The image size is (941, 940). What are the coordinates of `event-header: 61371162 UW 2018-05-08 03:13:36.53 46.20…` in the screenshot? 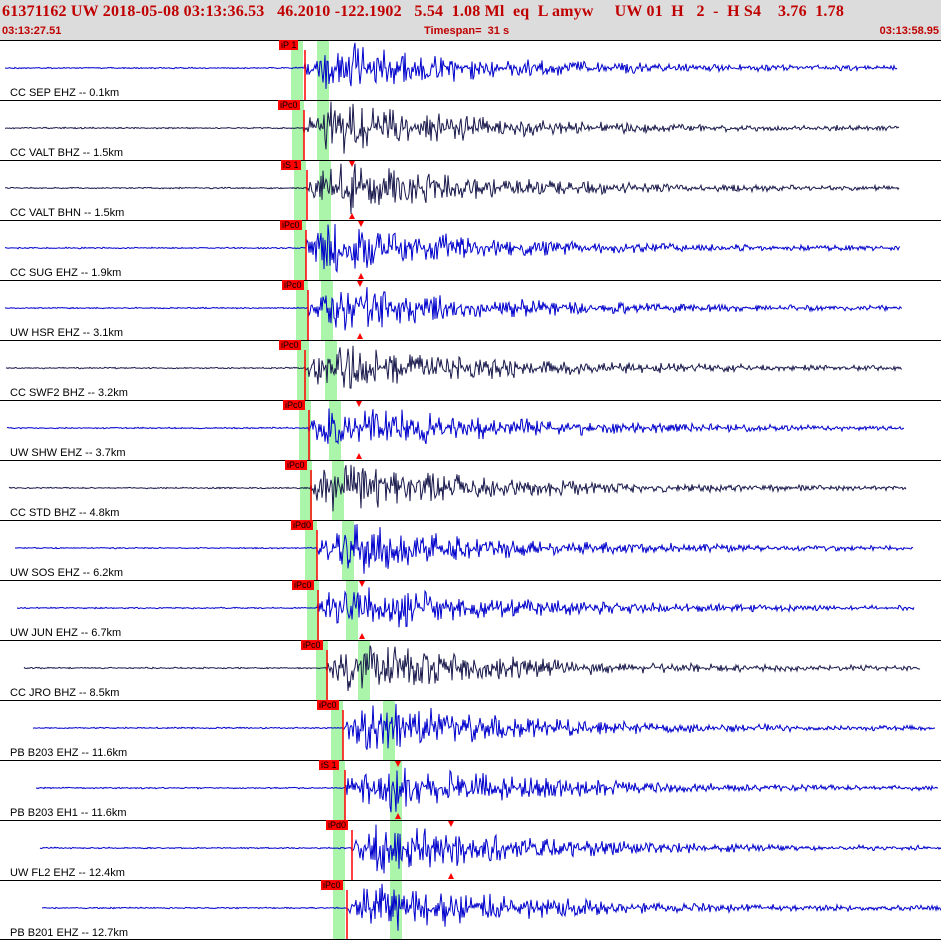 It's located at (470, 20).